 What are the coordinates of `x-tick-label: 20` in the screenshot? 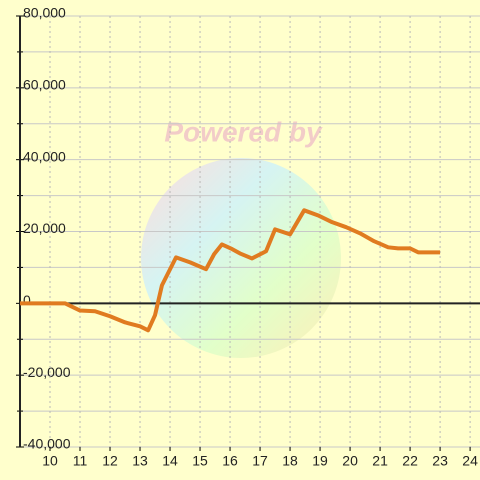 It's located at (350, 461).